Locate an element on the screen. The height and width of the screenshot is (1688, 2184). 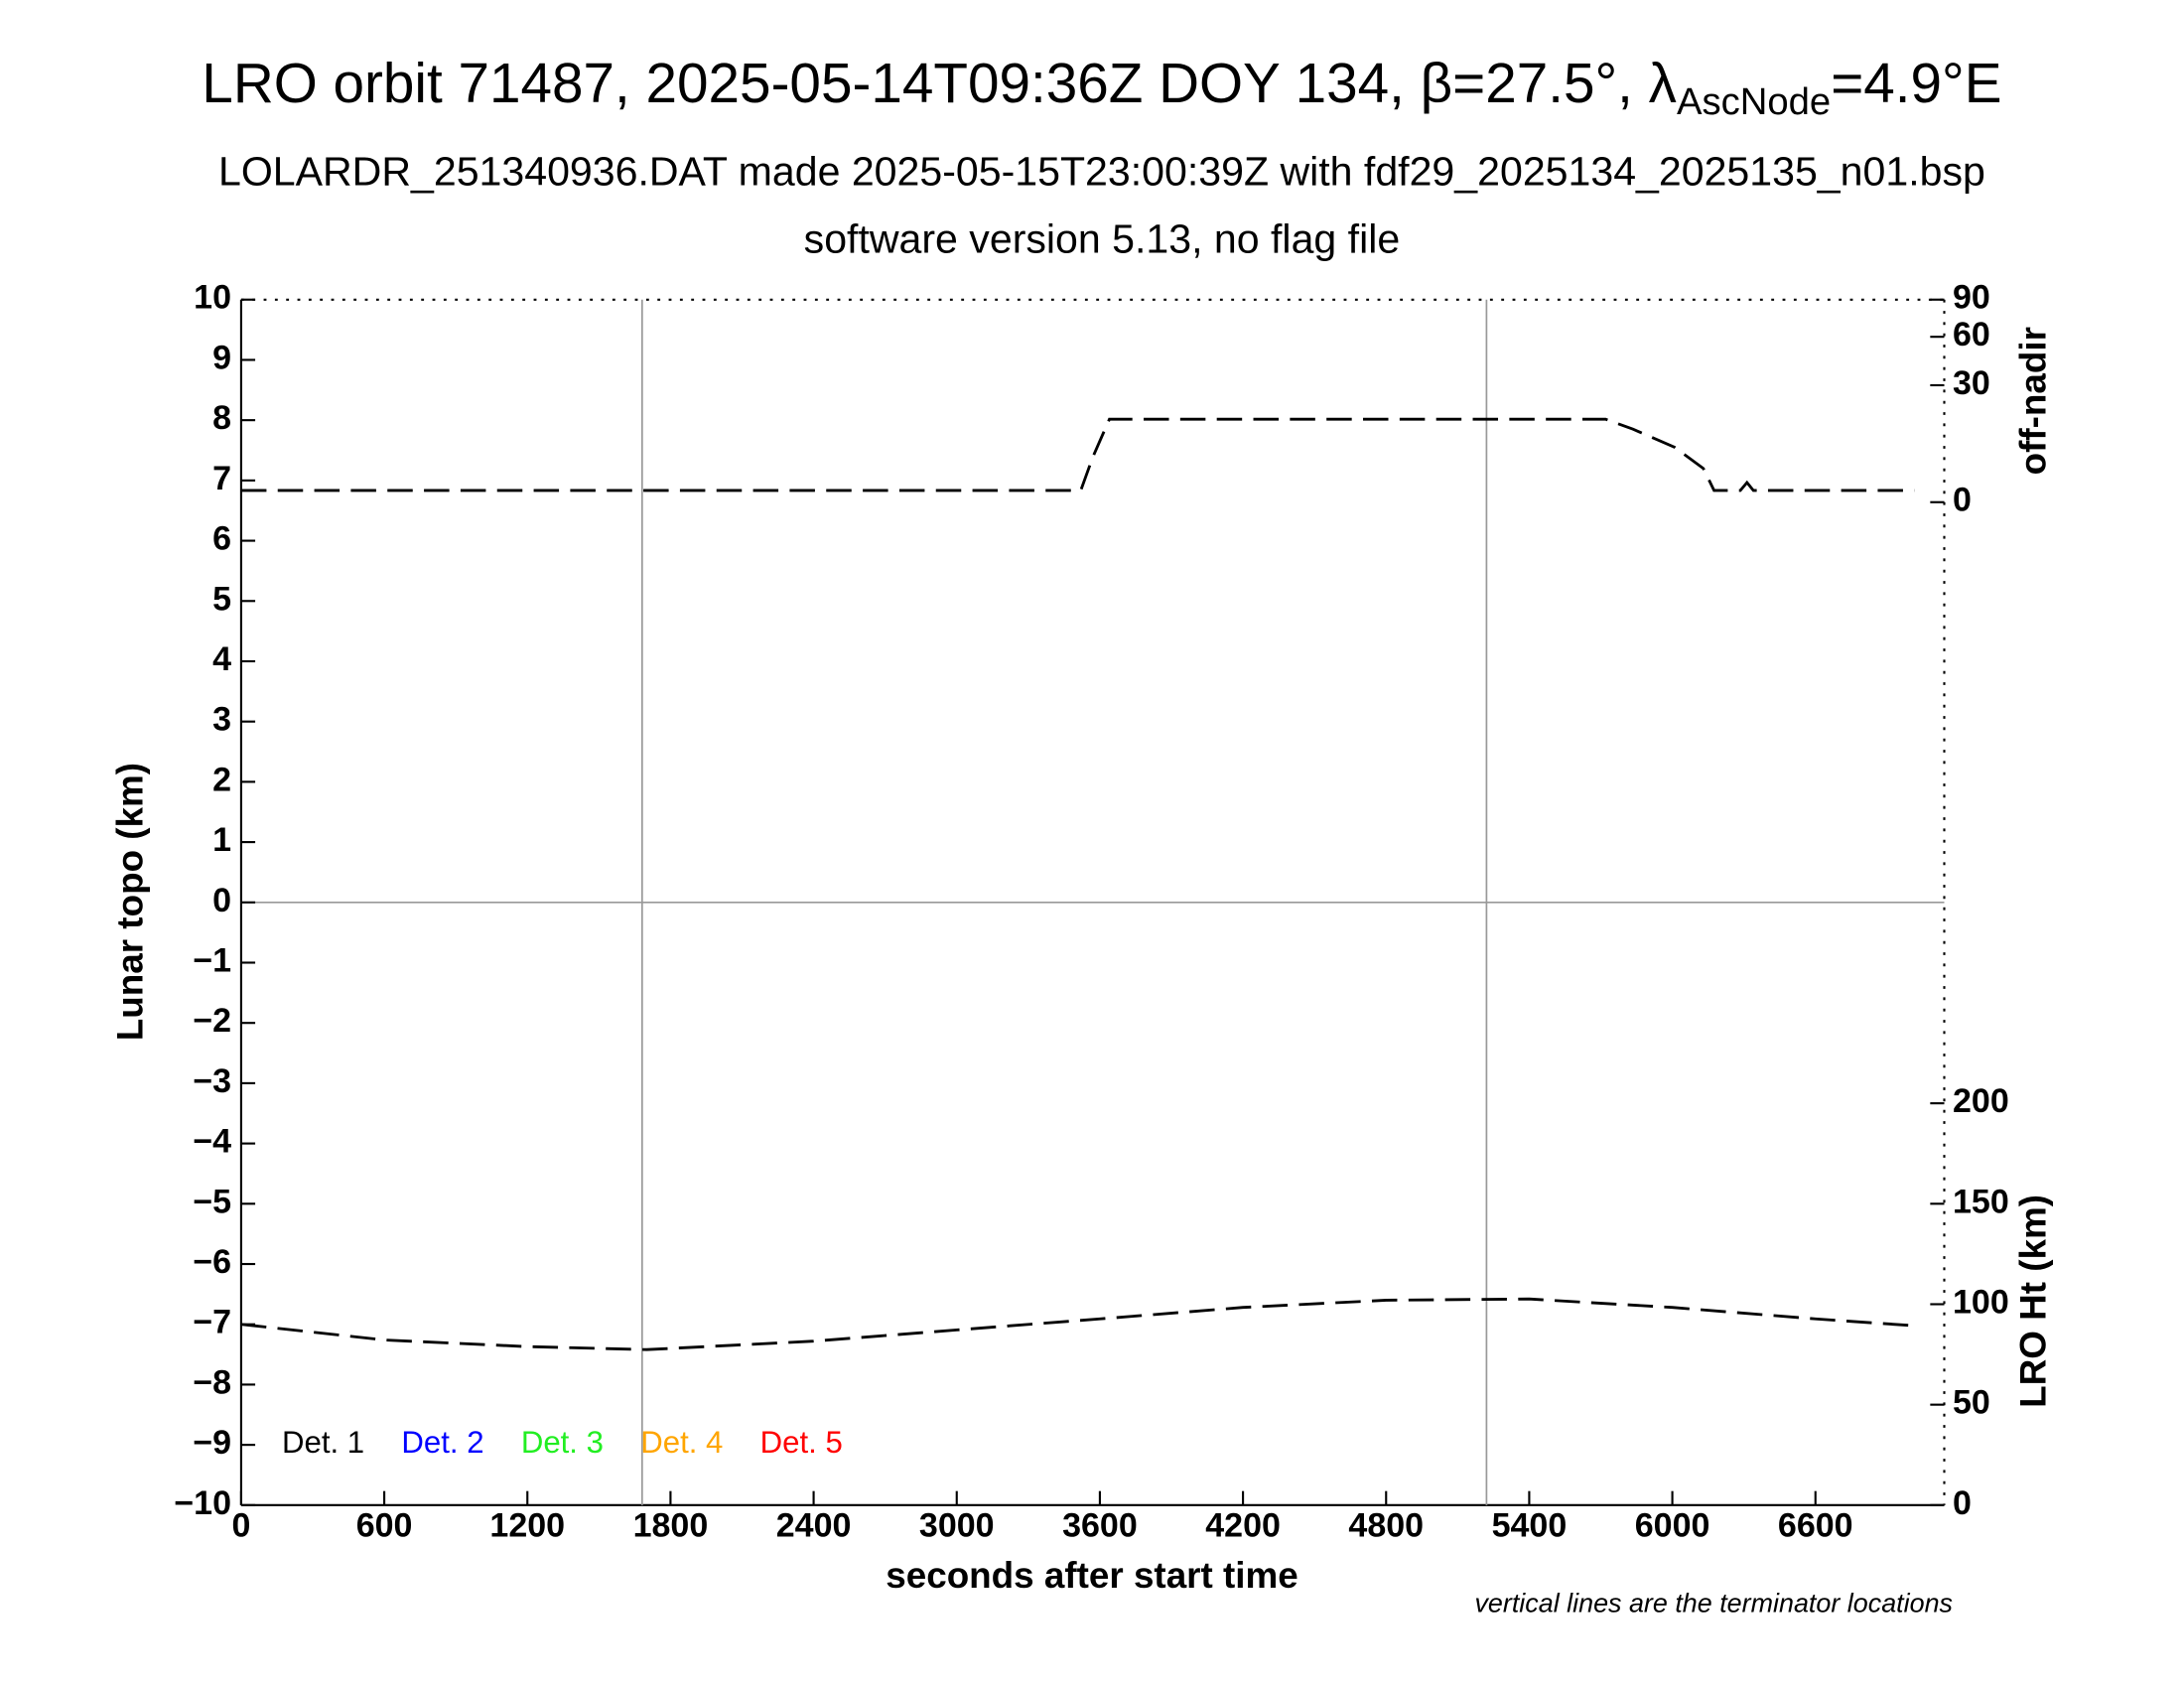
y3-tick-label: 200 is located at coordinates (1981, 1101).